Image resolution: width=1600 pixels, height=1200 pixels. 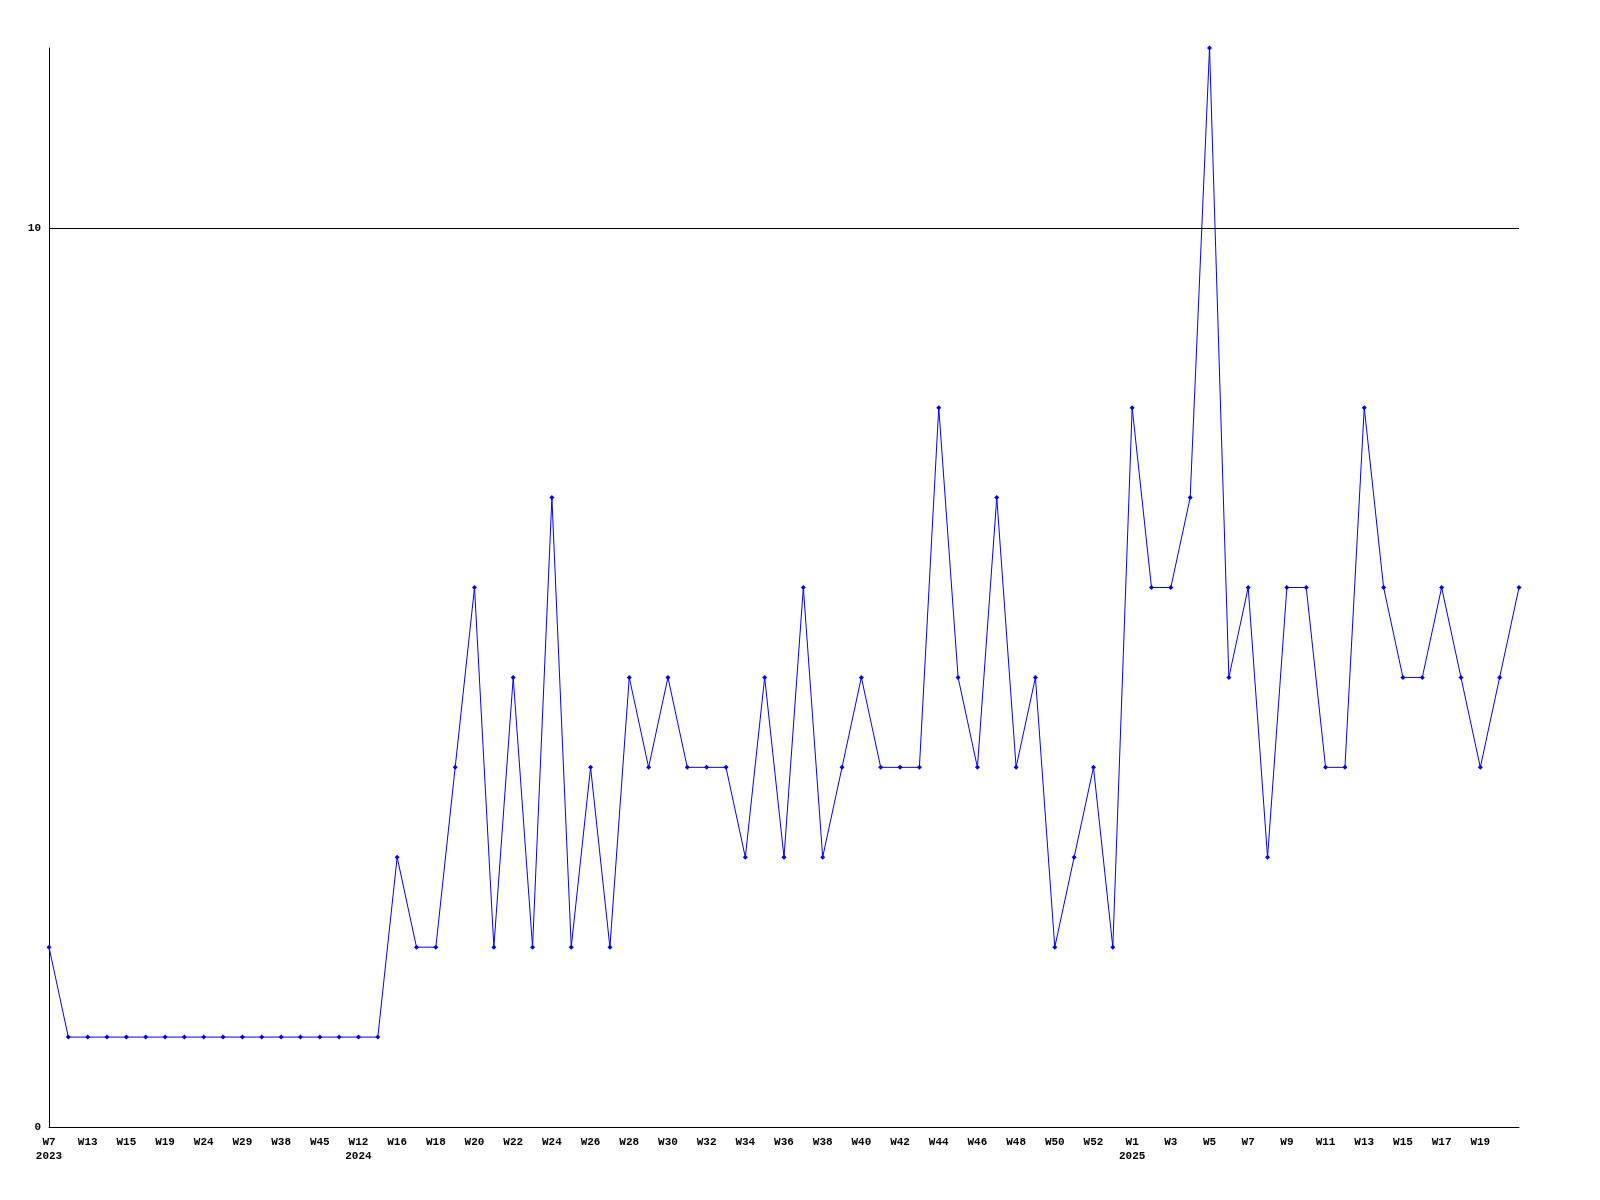 What do you see at coordinates (590, 1142) in the screenshot?
I see `x-tick-label: W26` at bounding box center [590, 1142].